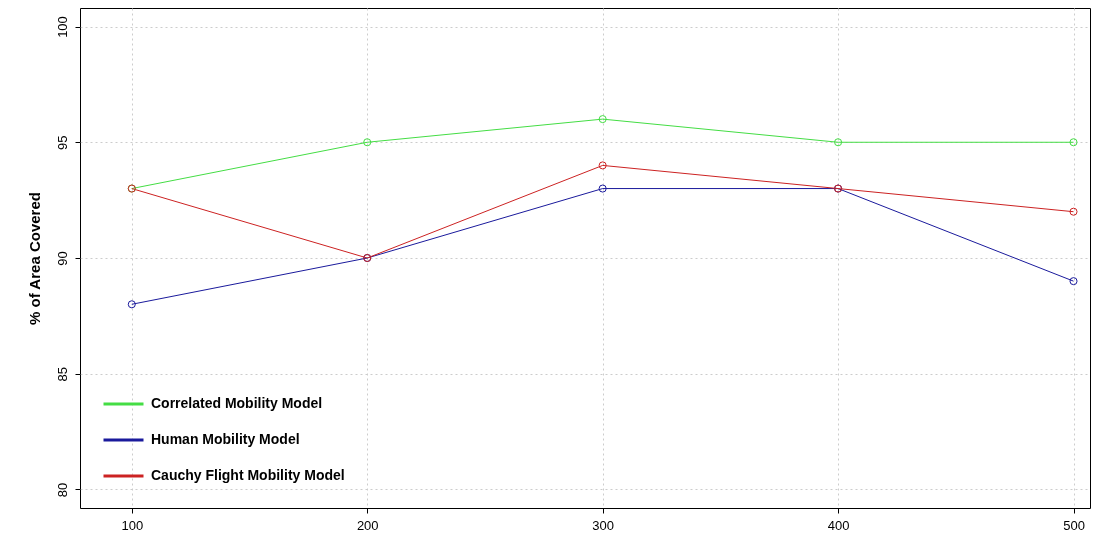 The image size is (1102, 548). What do you see at coordinates (62, 374) in the screenshot?
I see `y-tick-label: 85` at bounding box center [62, 374].